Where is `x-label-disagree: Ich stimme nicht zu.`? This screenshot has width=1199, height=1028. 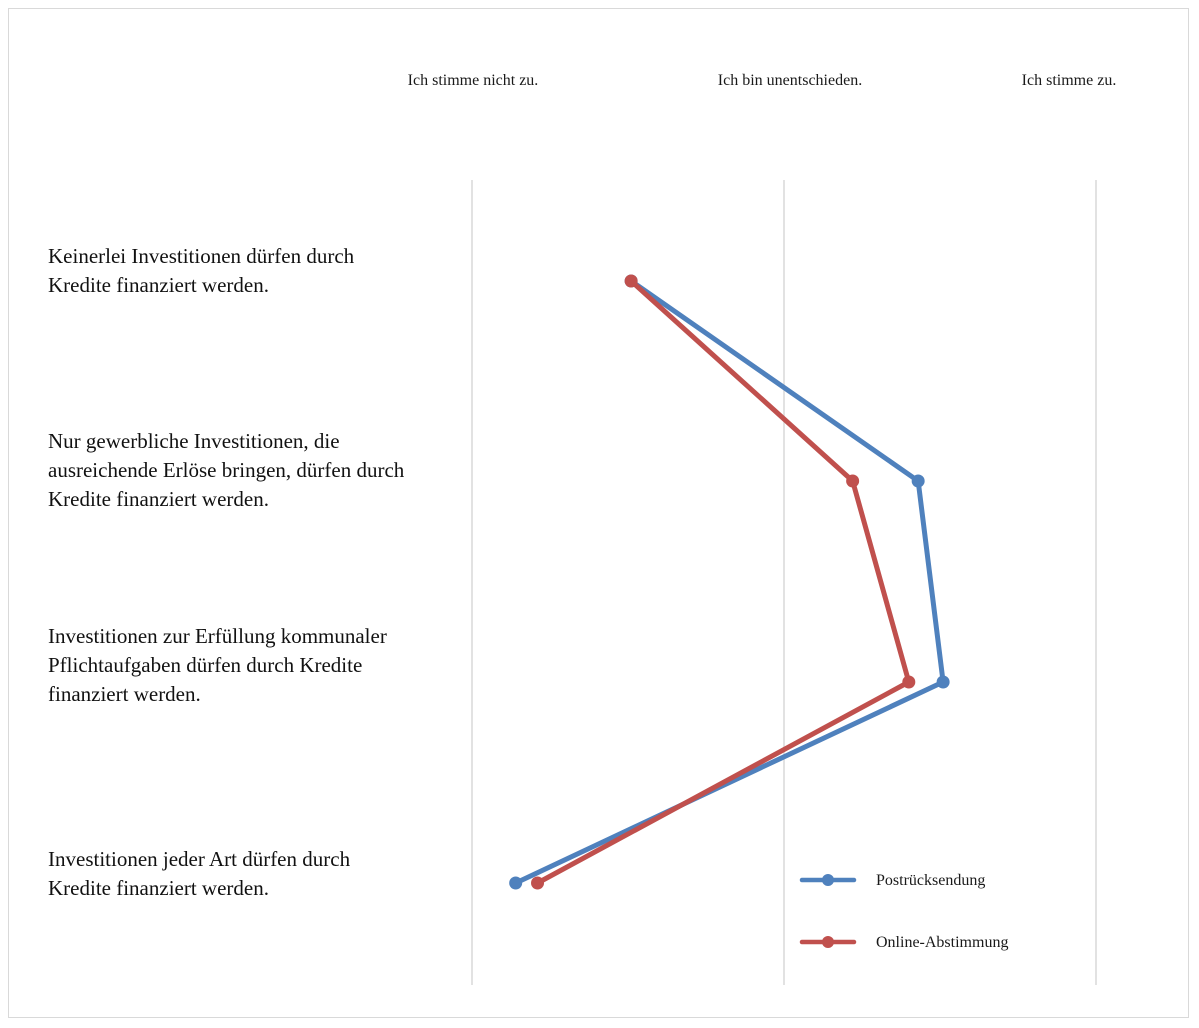 x-label-disagree: Ich stimme nicht zu. is located at coordinates (473, 80).